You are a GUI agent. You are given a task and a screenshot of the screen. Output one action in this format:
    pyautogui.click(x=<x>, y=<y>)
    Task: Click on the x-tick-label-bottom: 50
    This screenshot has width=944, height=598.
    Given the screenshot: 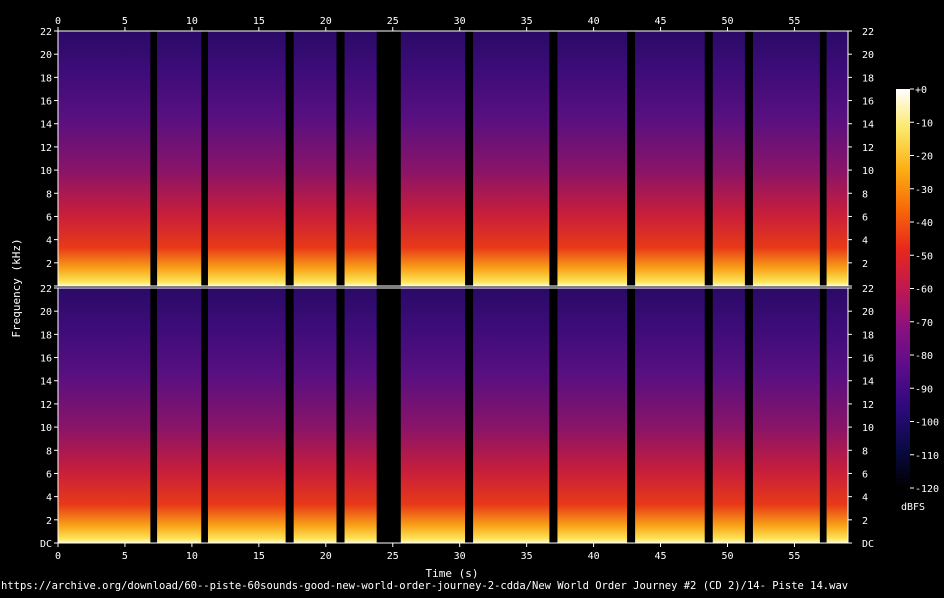 What is the action you would take?
    pyautogui.click(x=727, y=556)
    